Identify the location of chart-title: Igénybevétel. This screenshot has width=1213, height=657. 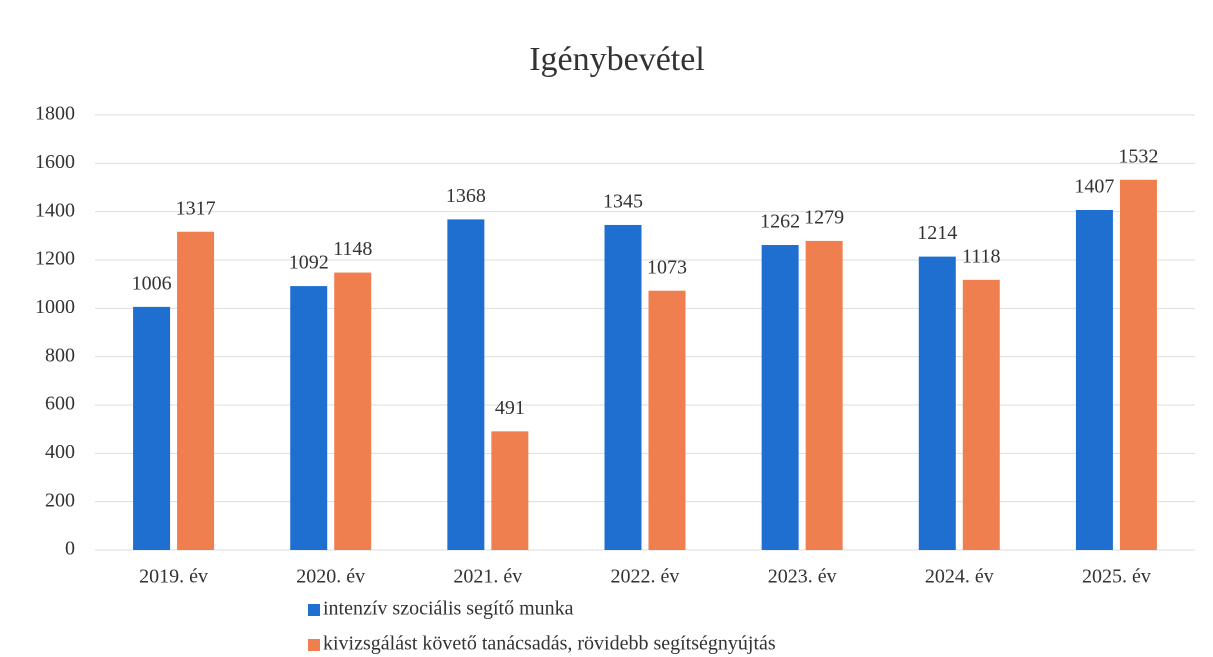
(617, 59).